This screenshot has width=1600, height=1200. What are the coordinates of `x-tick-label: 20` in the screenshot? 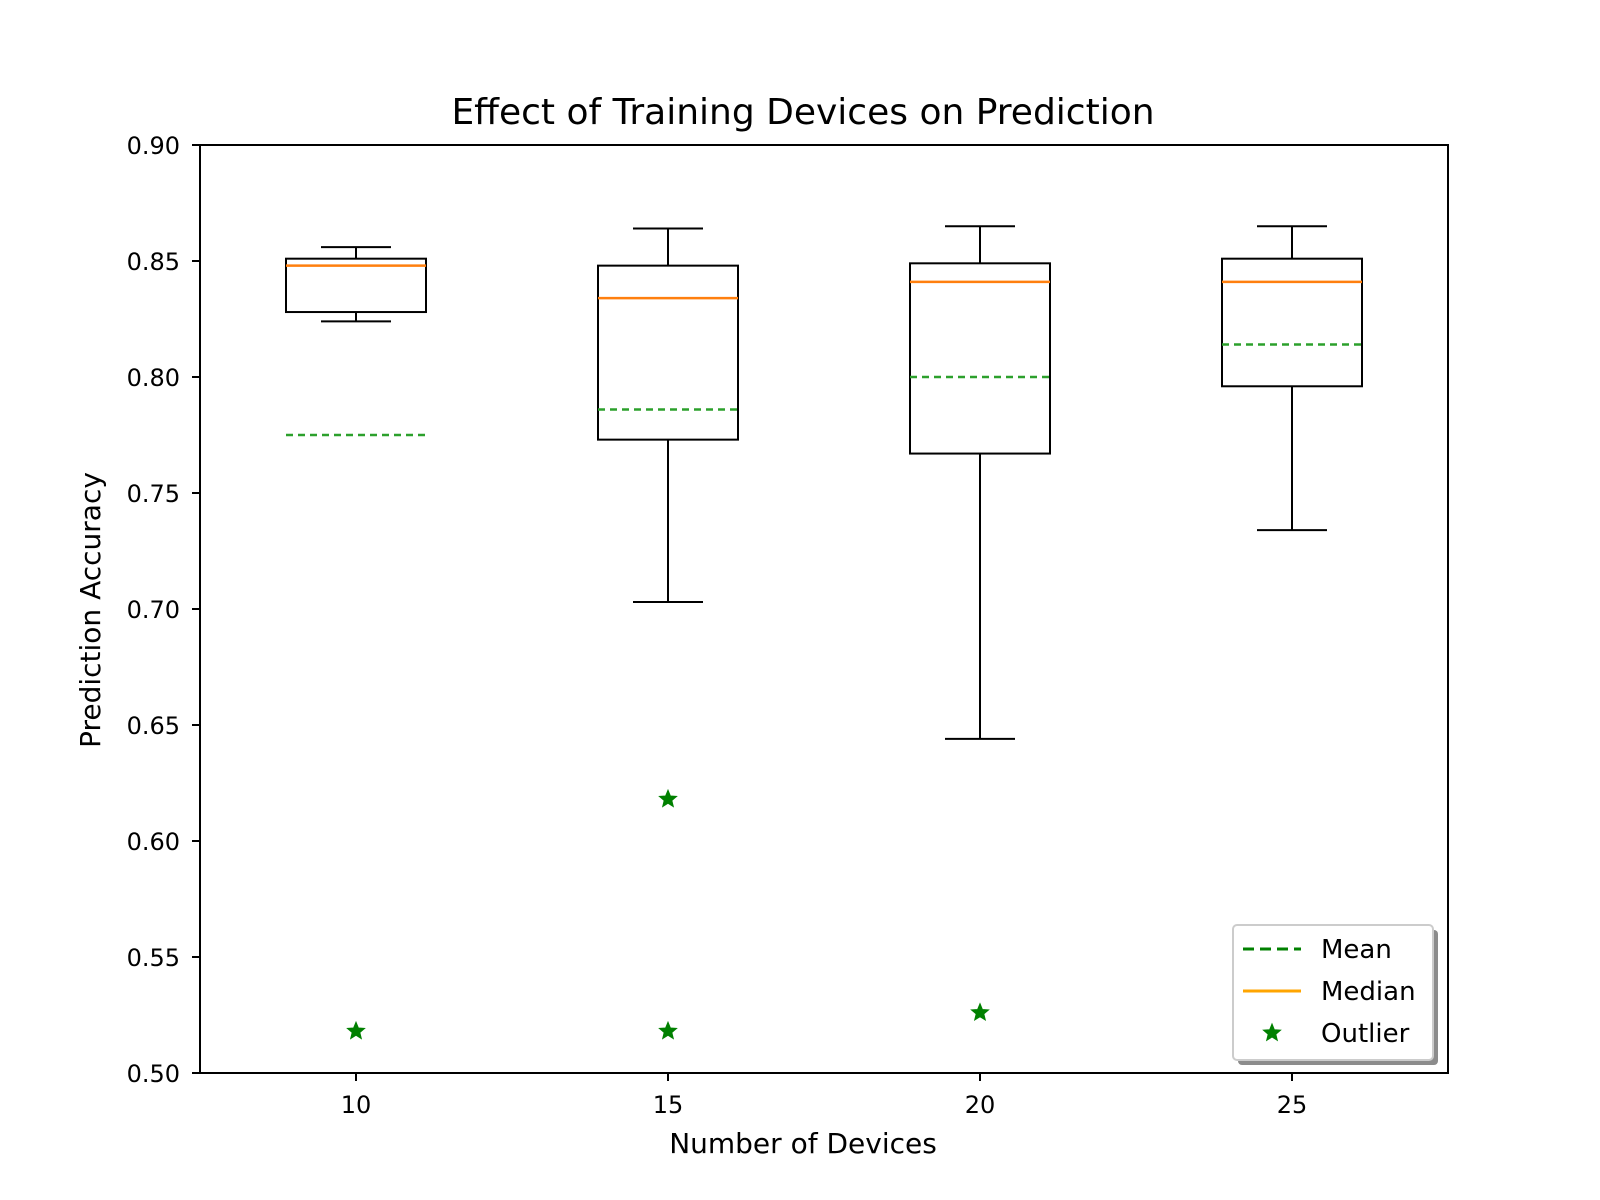 It's located at (980, 1105).